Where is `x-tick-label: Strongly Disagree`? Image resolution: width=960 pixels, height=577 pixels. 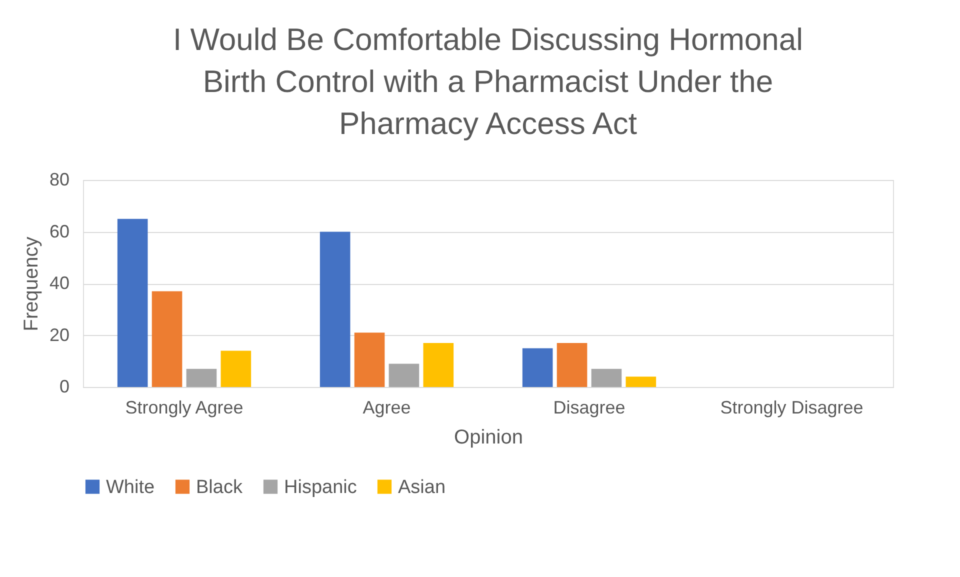 x-tick-label: Strongly Disagree is located at coordinates (792, 408).